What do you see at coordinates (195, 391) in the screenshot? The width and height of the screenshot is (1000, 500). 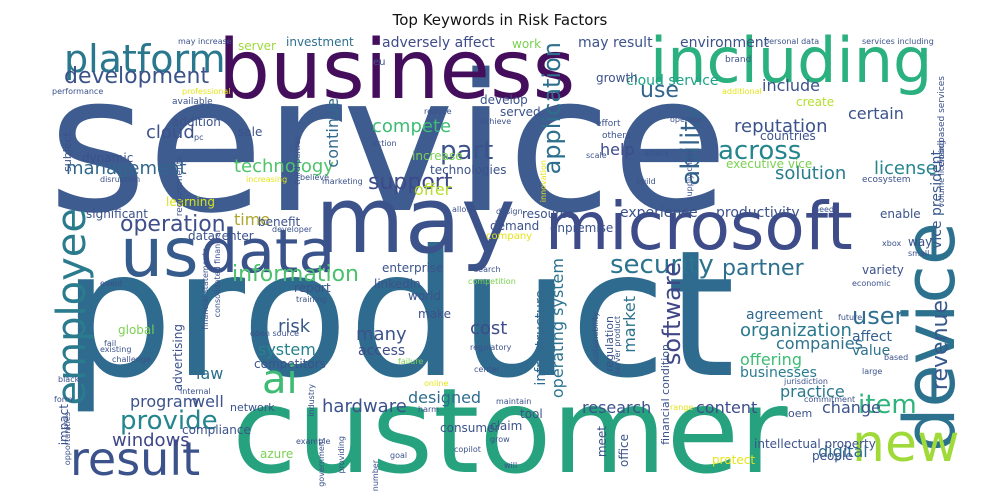 I see `word-internal: internal` at bounding box center [195, 391].